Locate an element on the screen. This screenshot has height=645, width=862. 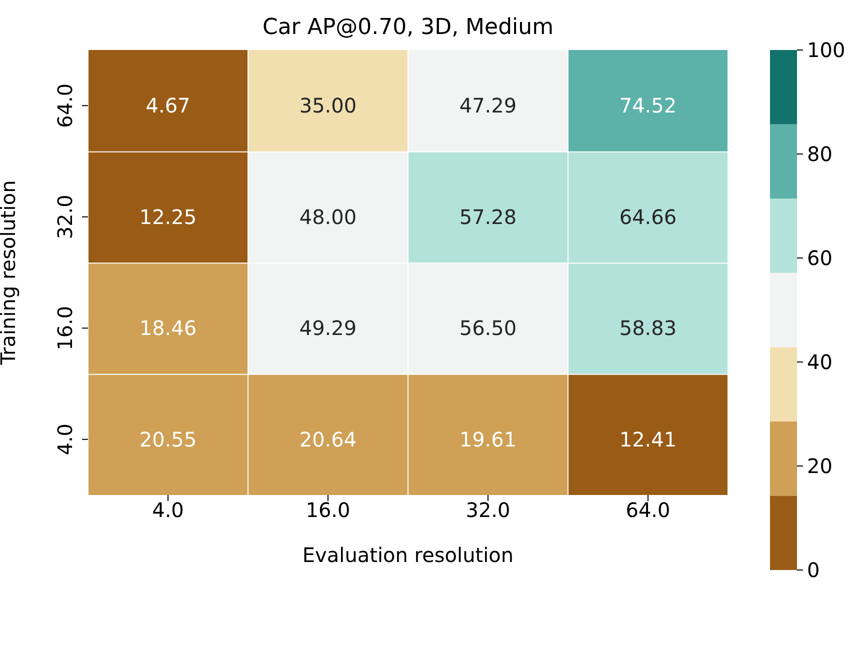
x-tick-label: 64.0 is located at coordinates (648, 510).